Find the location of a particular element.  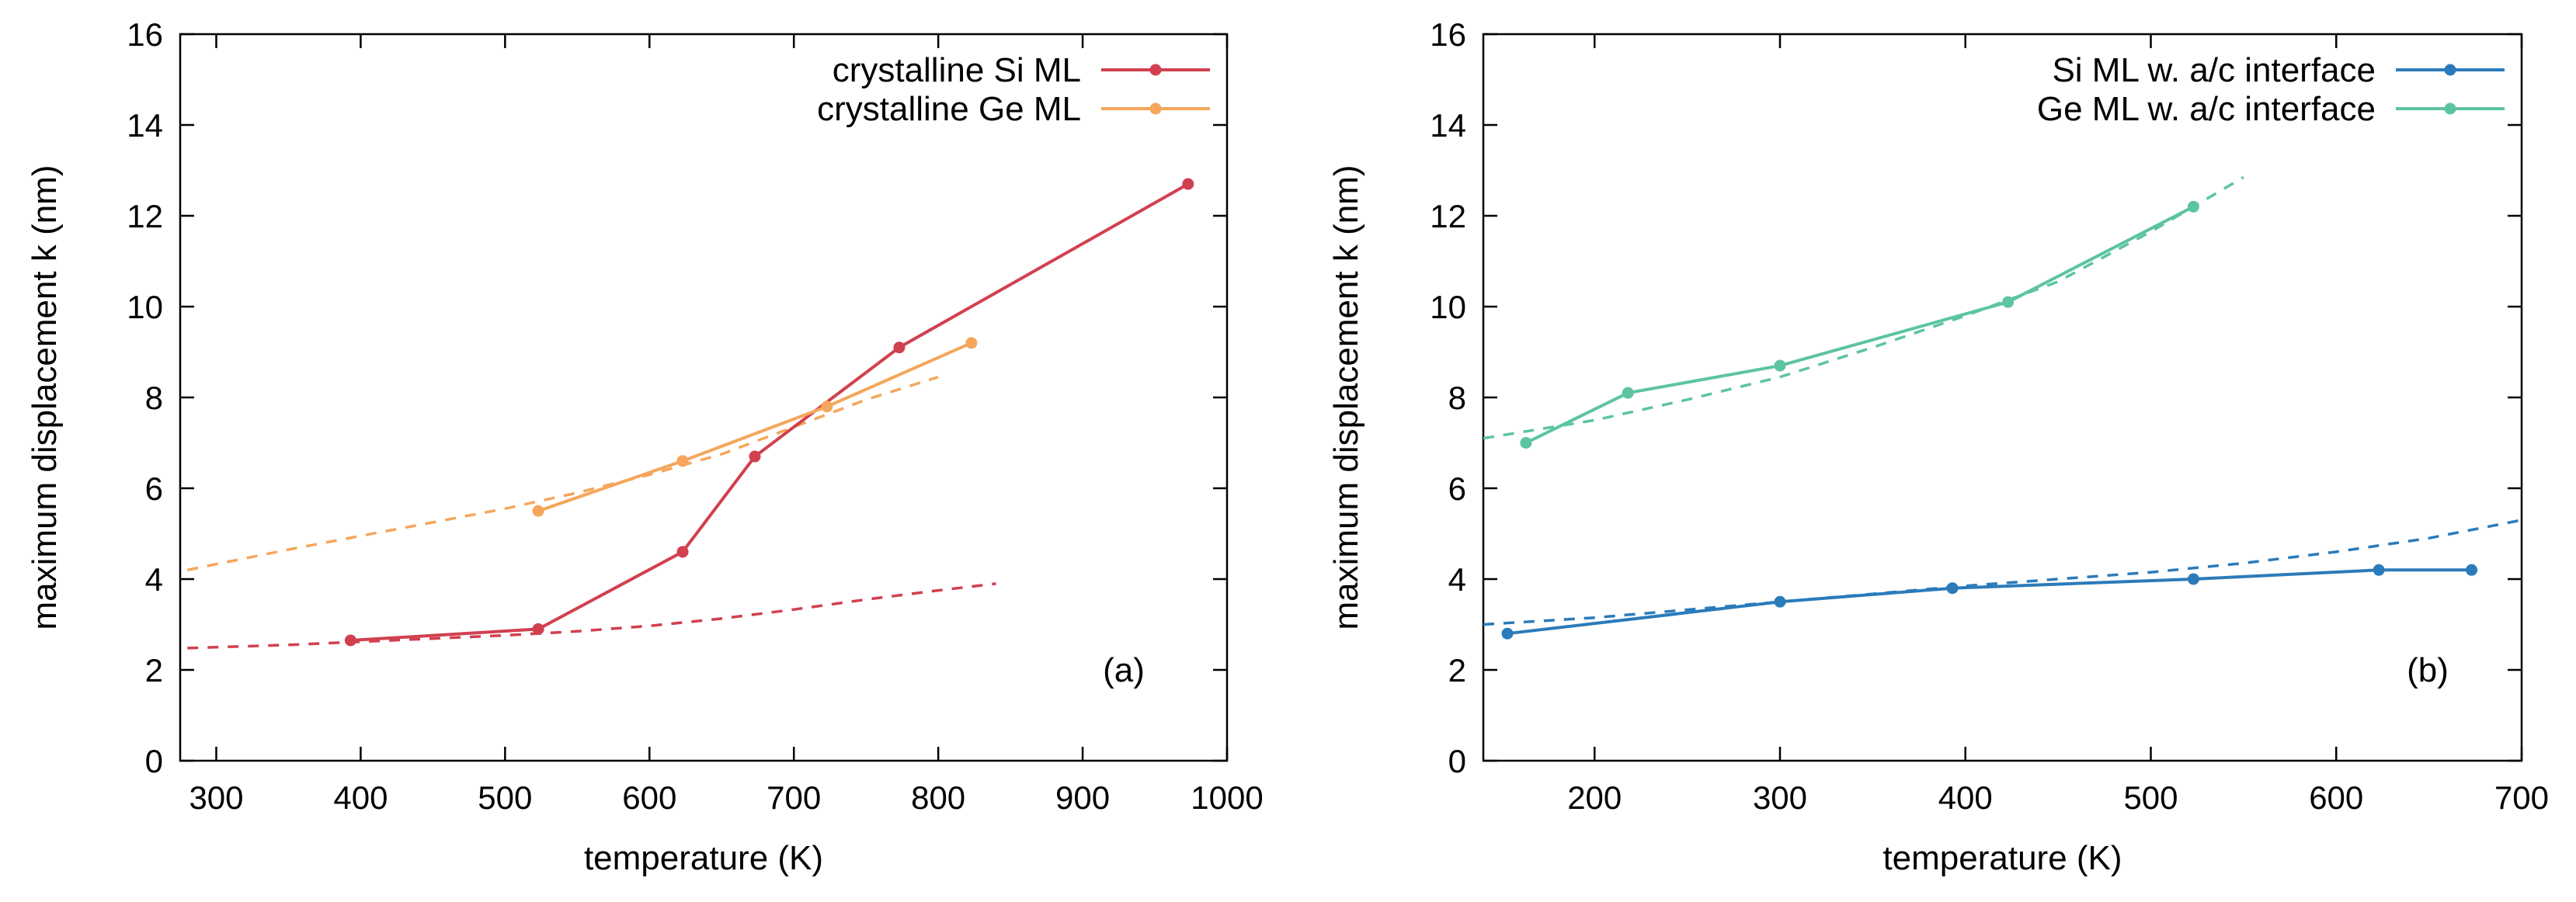

panel-label: (a) is located at coordinates (1124, 670).